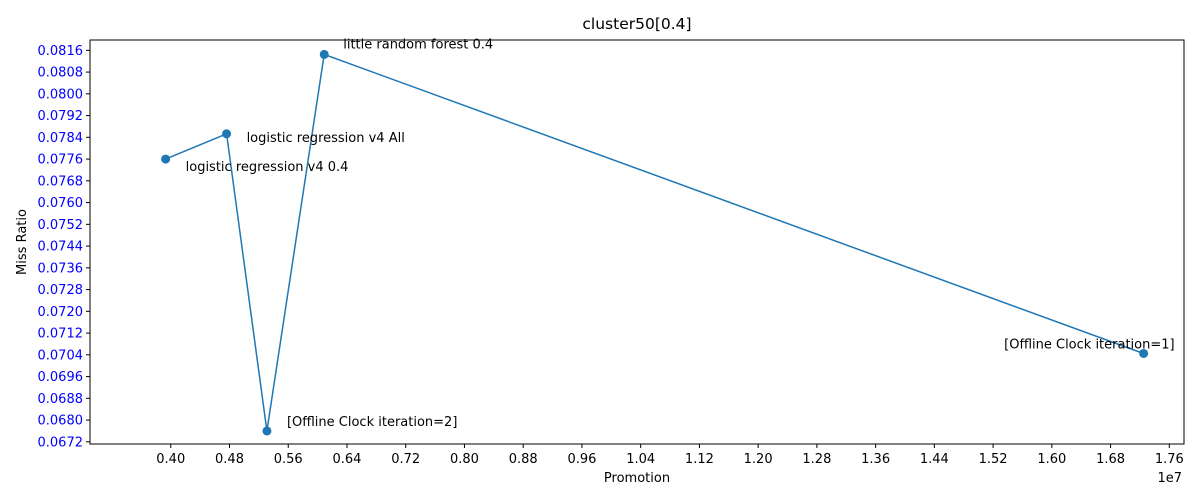 The image size is (1200, 500). Describe the element at coordinates (61, 51) in the screenshot. I see `y-tick-label: 0.0816` at that location.